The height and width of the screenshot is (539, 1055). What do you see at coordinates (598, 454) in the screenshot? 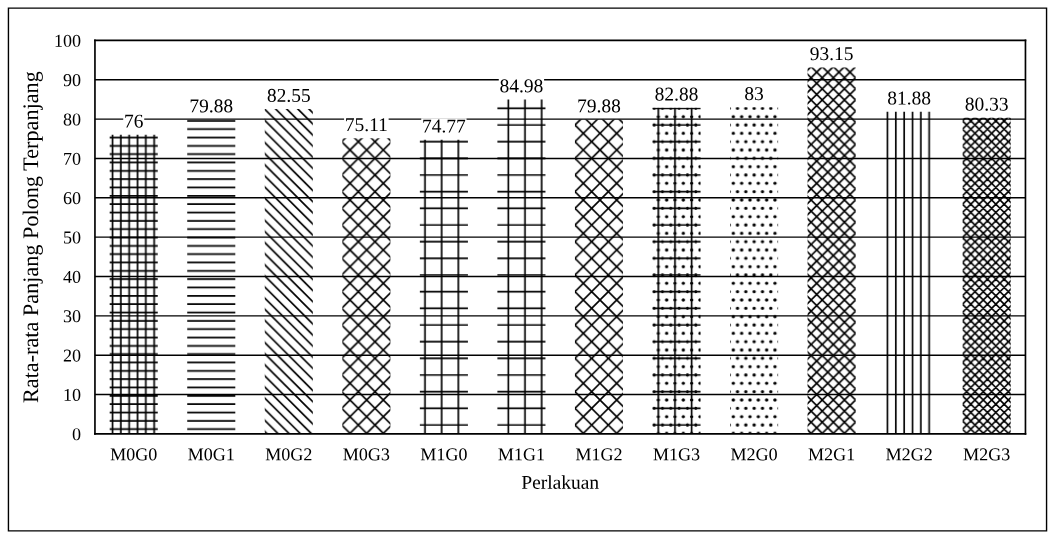
I see `x-tick-label: M1G2` at bounding box center [598, 454].